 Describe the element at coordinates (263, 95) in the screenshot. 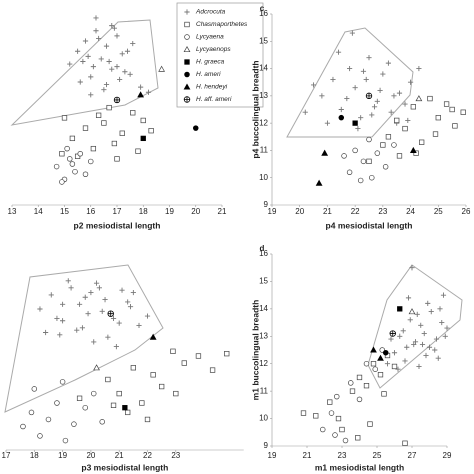

I see `y-tick-label: 13` at that location.